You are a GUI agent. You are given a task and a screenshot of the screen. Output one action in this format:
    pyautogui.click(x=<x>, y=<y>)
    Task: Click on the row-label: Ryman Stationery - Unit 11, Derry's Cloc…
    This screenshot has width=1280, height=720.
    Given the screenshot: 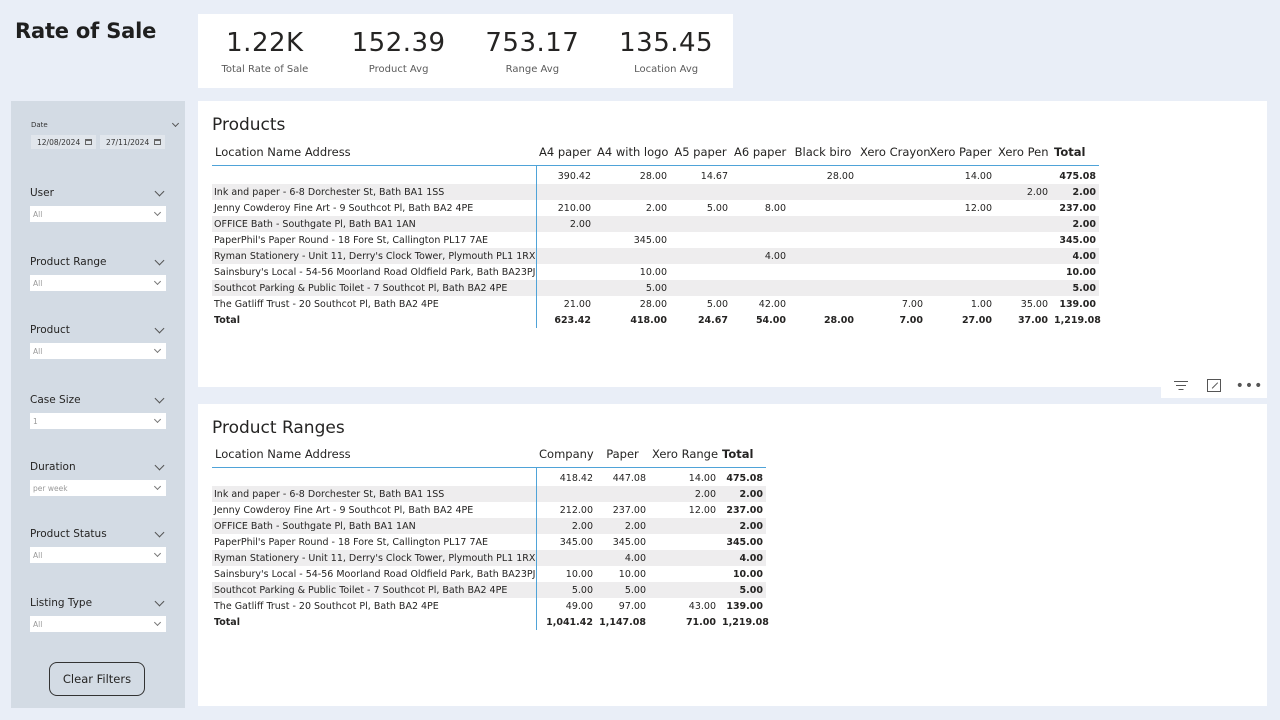 What is the action you would take?
    pyautogui.click(x=374, y=558)
    